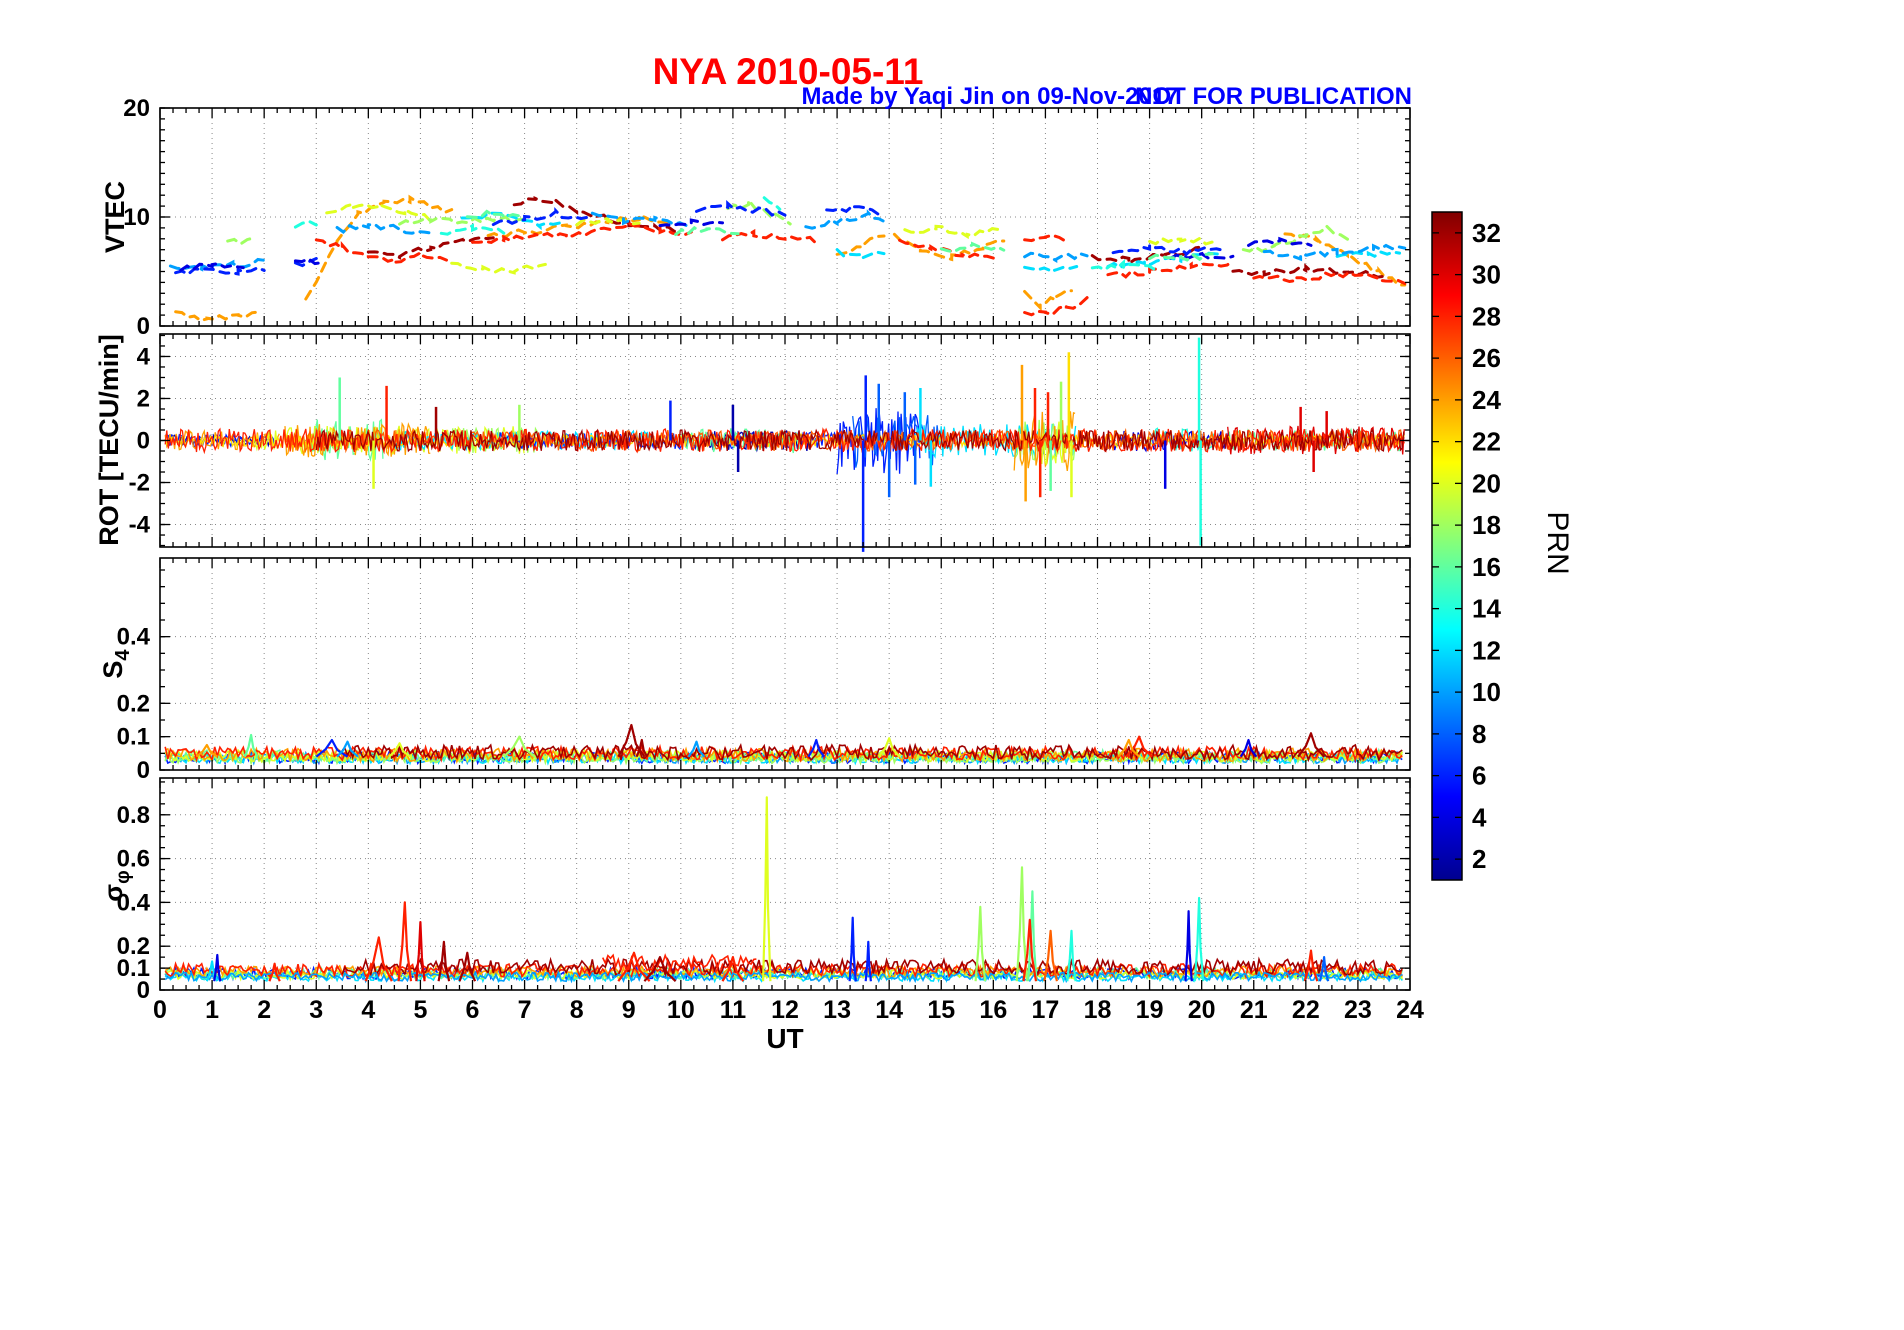 The image size is (1904, 1330). Describe the element at coordinates (116, 885) in the screenshot. I see `sigma-phi-axis-label: σφ` at that location.